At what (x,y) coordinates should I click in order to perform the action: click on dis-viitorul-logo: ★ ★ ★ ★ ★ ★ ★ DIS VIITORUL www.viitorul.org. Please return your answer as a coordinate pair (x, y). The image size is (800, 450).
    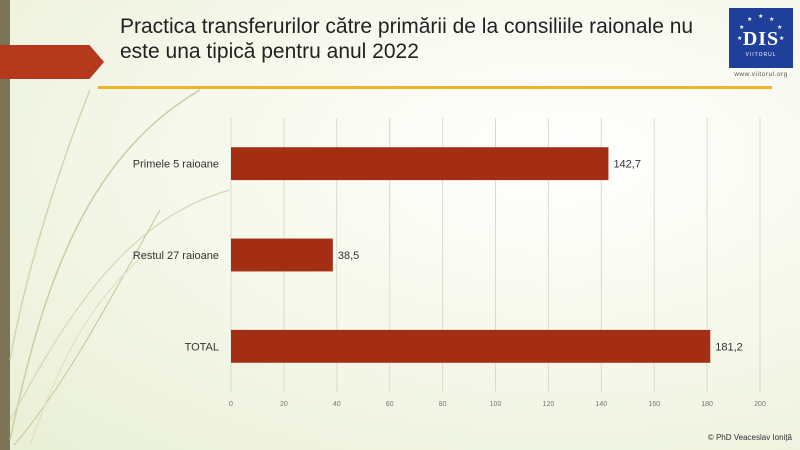
    Looking at the image, I should click on (761, 44).